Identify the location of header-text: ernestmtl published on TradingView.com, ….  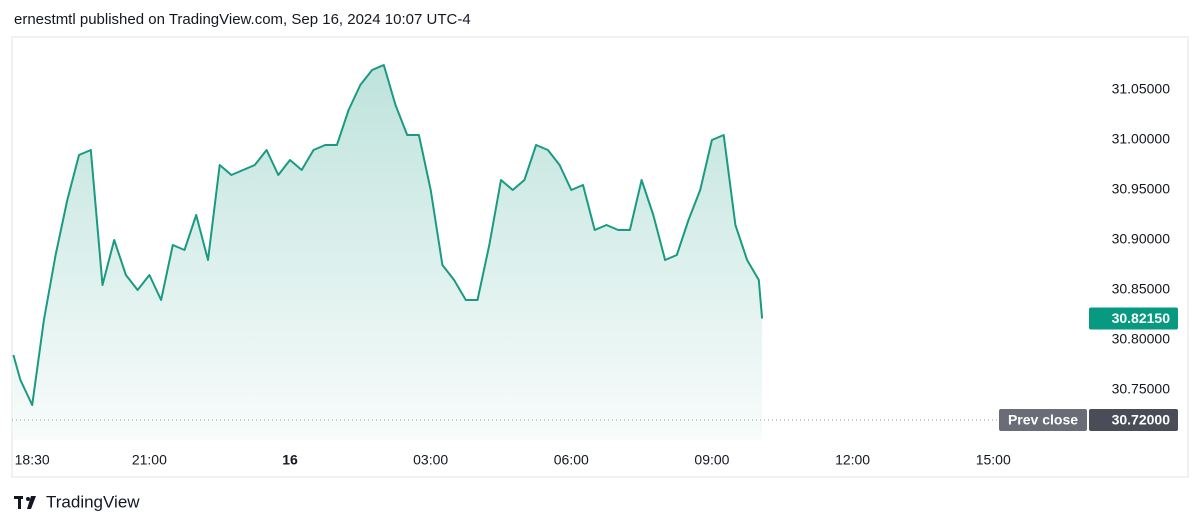
(242, 19).